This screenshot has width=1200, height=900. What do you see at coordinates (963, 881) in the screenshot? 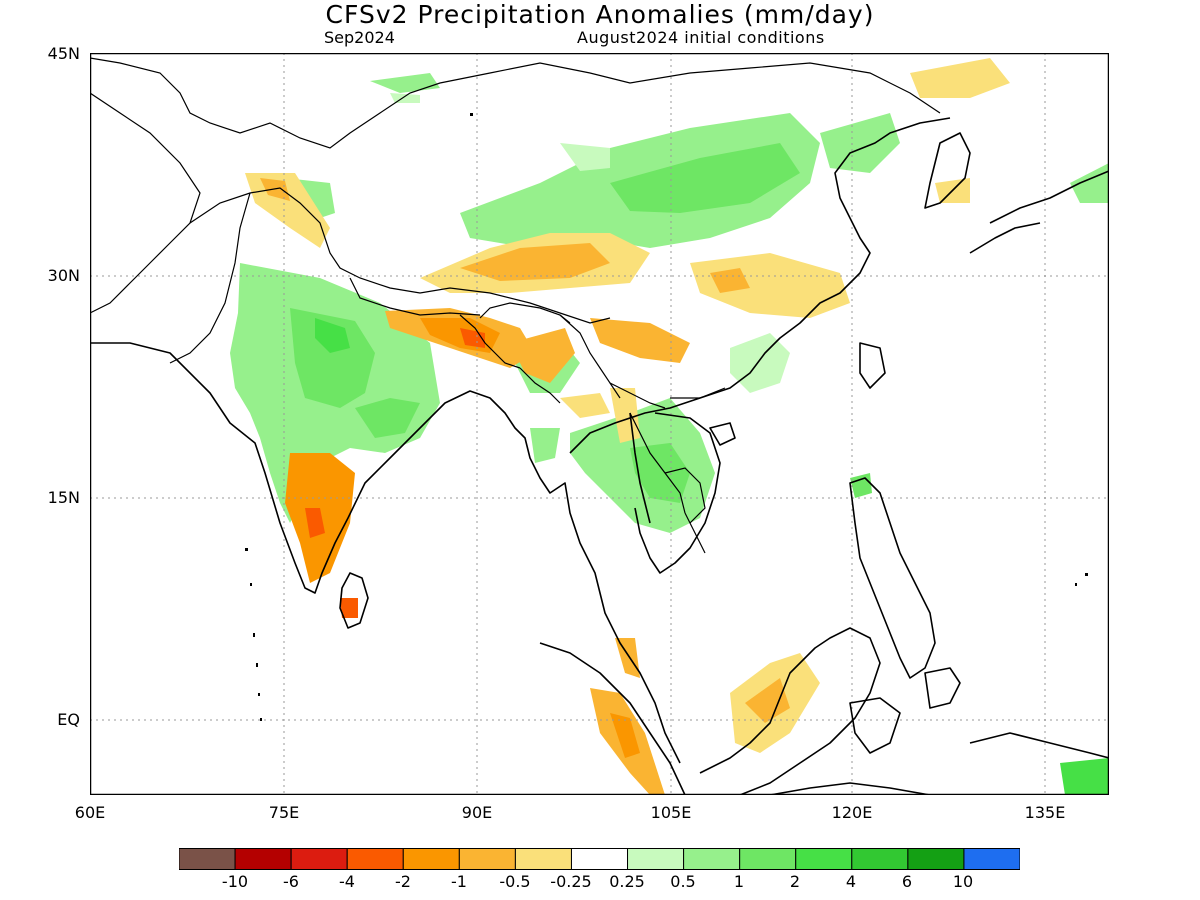
I see `colorbar-label: 10` at bounding box center [963, 881].